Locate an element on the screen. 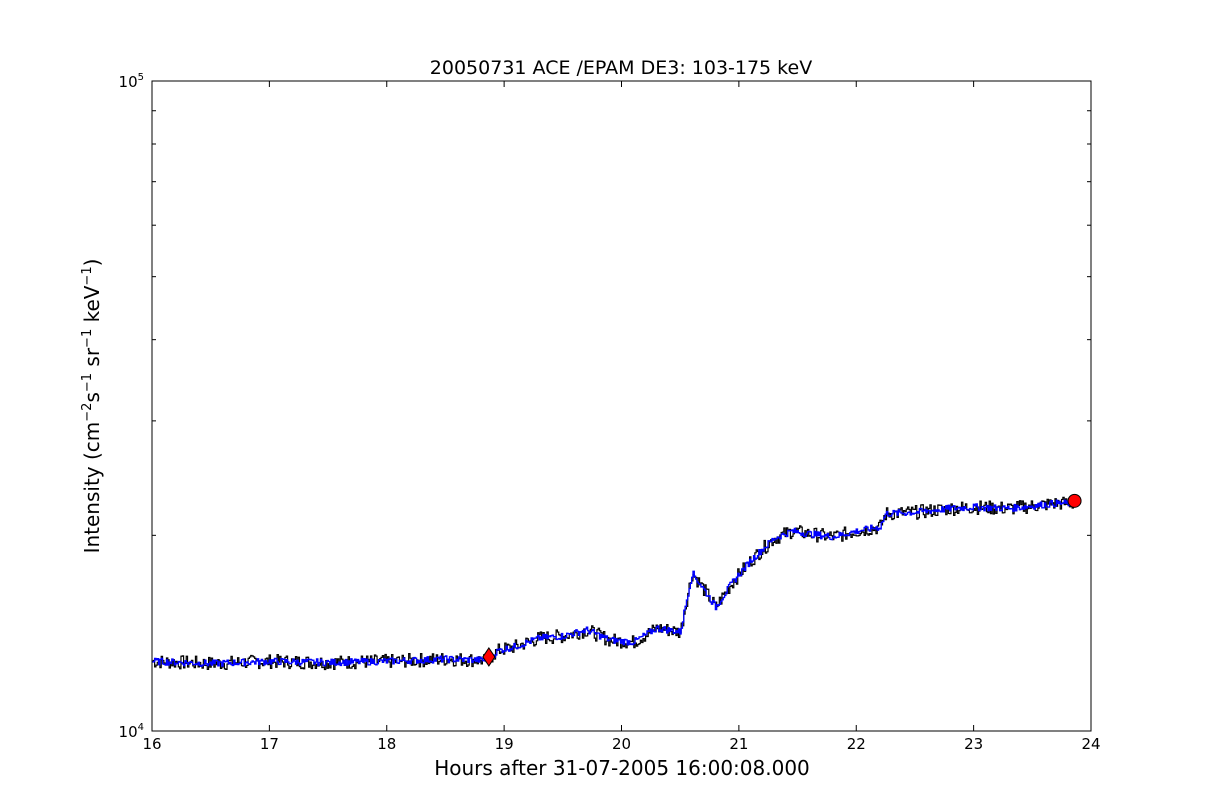 The height and width of the screenshot is (812, 1212). y-label-exp-2: −1 is located at coordinates (87, 382).